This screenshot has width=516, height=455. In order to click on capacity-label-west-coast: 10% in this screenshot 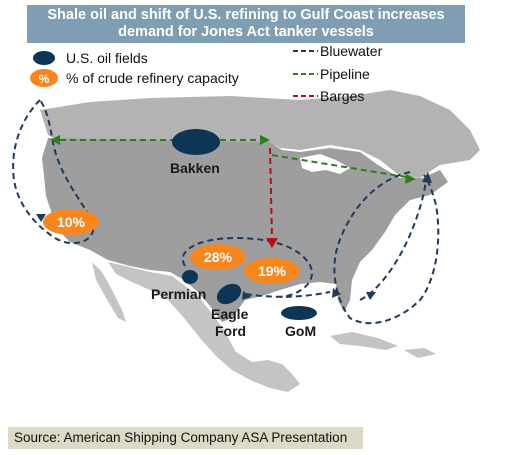, I will do `click(71, 222)`.